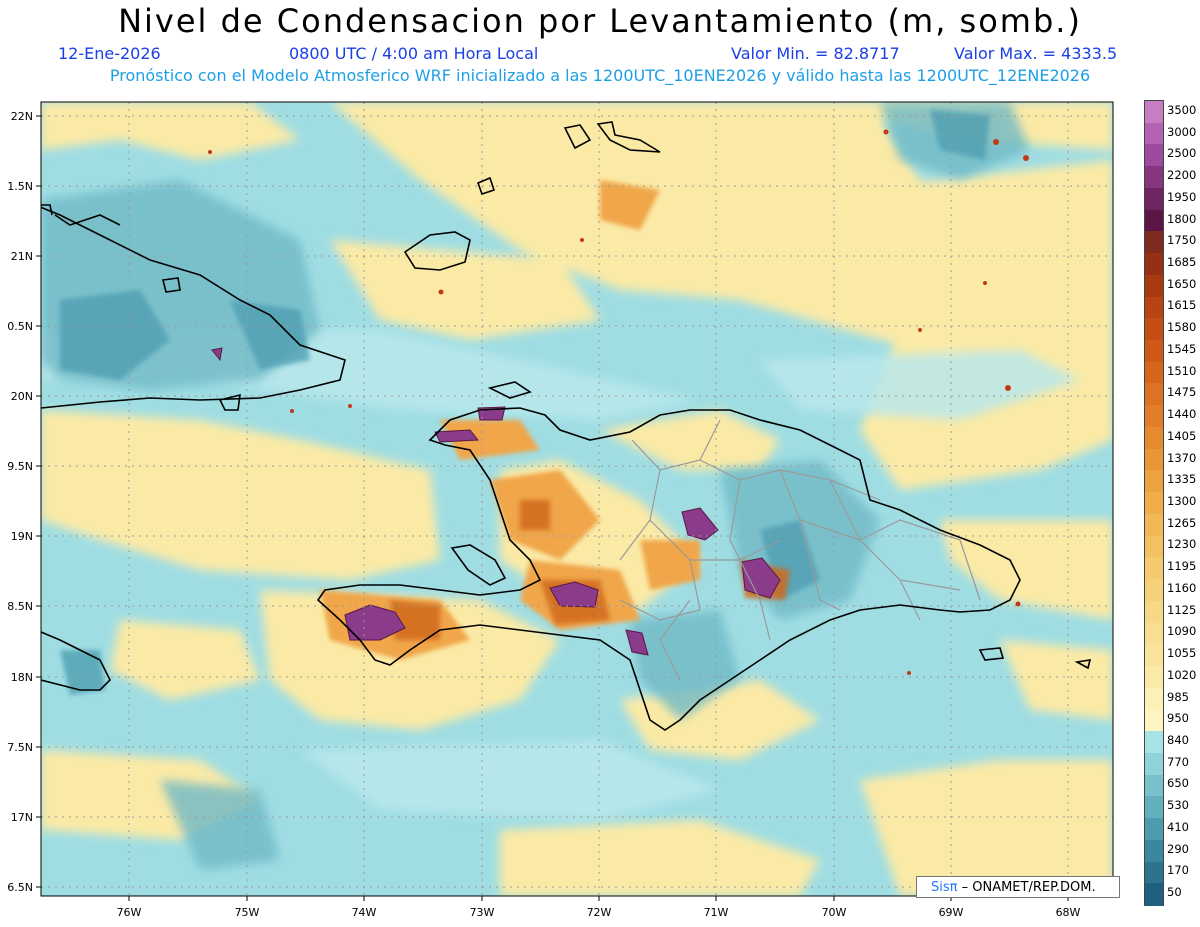 The height and width of the screenshot is (927, 1200). What do you see at coordinates (1182, 501) in the screenshot?
I see `colorbar-label: 1300` at bounding box center [1182, 501].